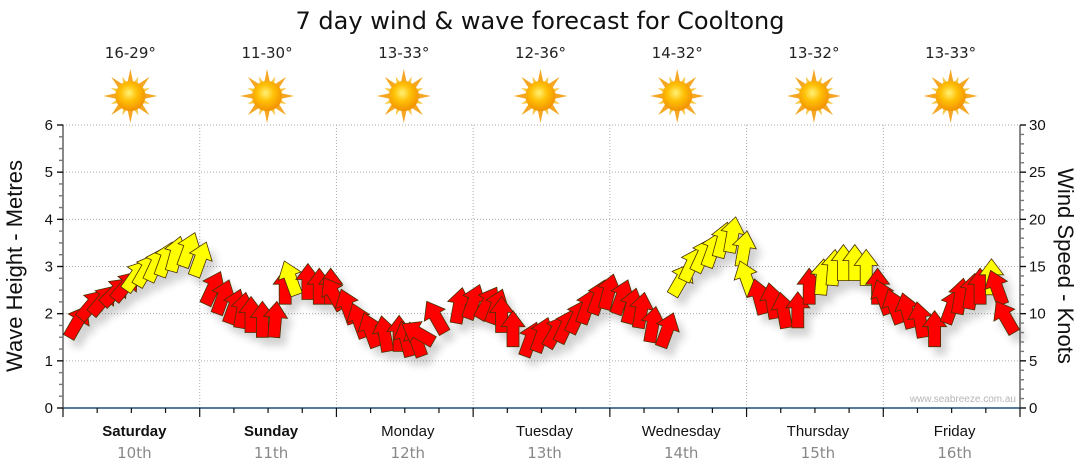  I want to click on day-name: Sunday, so click(271, 431).